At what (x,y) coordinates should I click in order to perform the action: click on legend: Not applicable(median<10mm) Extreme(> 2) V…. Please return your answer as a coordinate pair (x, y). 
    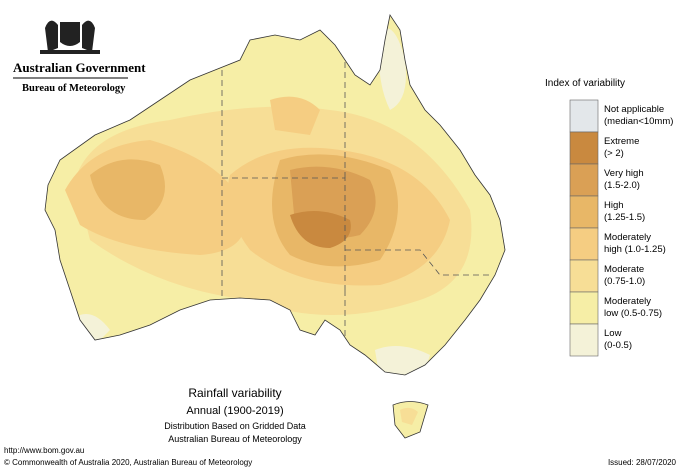
    Looking at the image, I should click on (621, 228).